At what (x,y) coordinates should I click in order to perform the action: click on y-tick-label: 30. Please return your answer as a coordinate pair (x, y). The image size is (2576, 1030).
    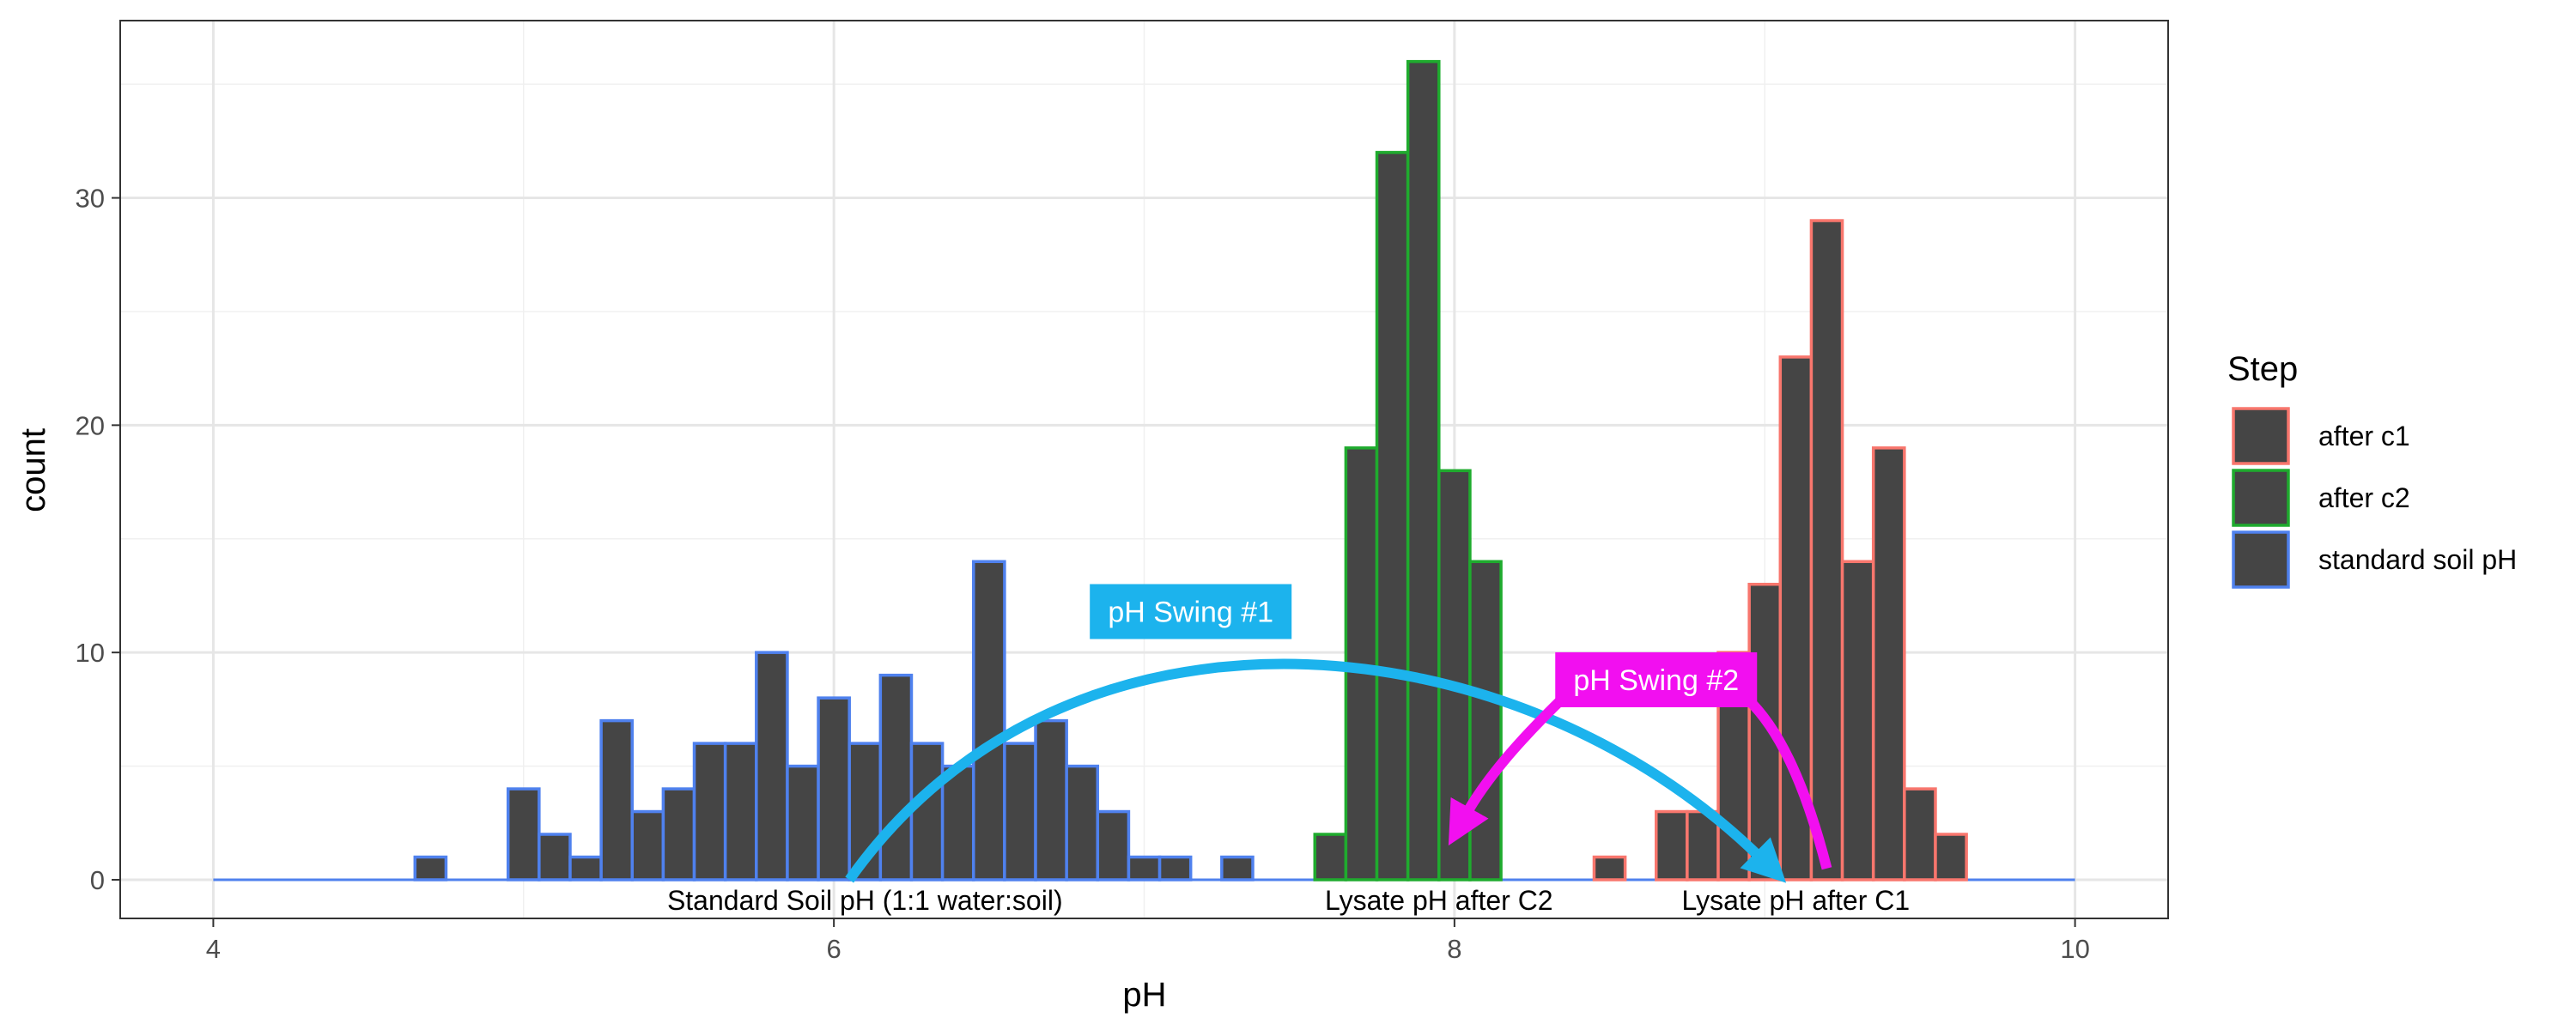
    Looking at the image, I should click on (90, 199).